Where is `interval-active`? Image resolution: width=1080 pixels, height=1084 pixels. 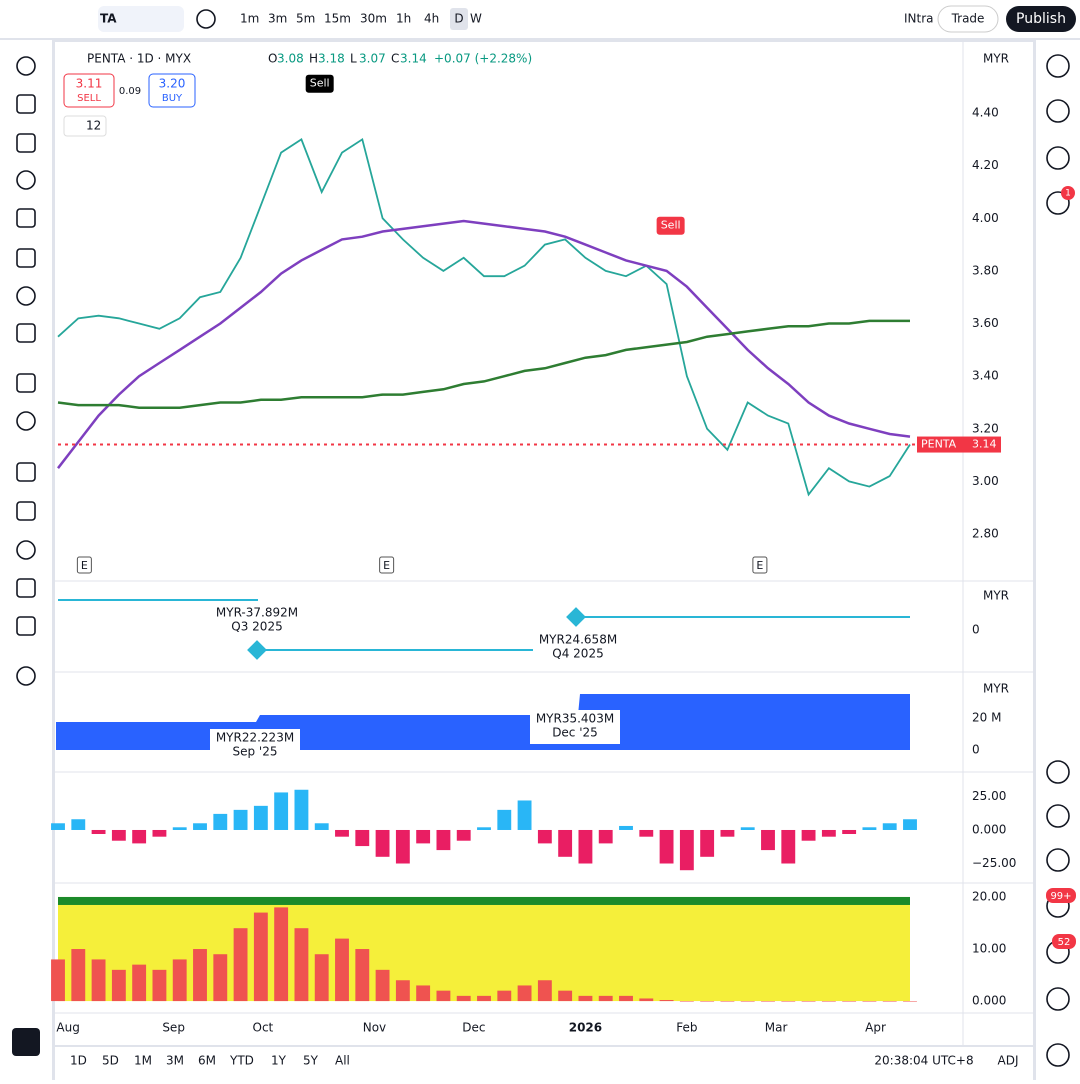
interval-active is located at coordinates (459, 19).